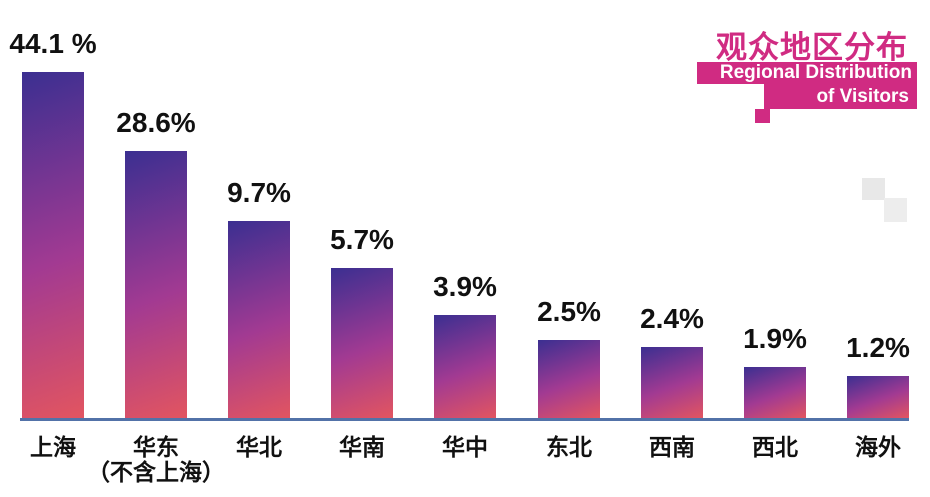 Image resolution: width=930 pixels, height=497 pixels. I want to click on category-label-line: 华南, so click(362, 447).